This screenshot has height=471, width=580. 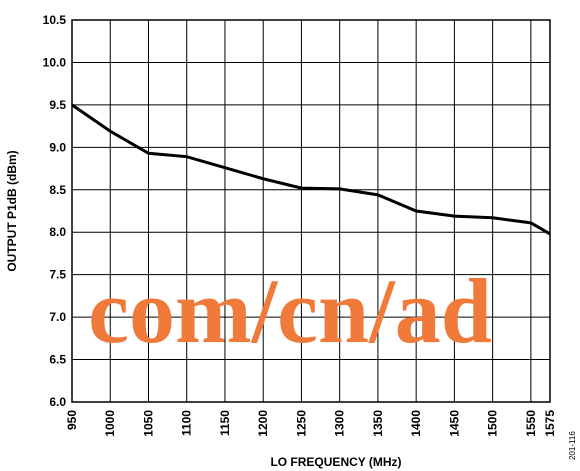 What do you see at coordinates (57, 232) in the screenshot?
I see `y-tick-label: 8.0` at bounding box center [57, 232].